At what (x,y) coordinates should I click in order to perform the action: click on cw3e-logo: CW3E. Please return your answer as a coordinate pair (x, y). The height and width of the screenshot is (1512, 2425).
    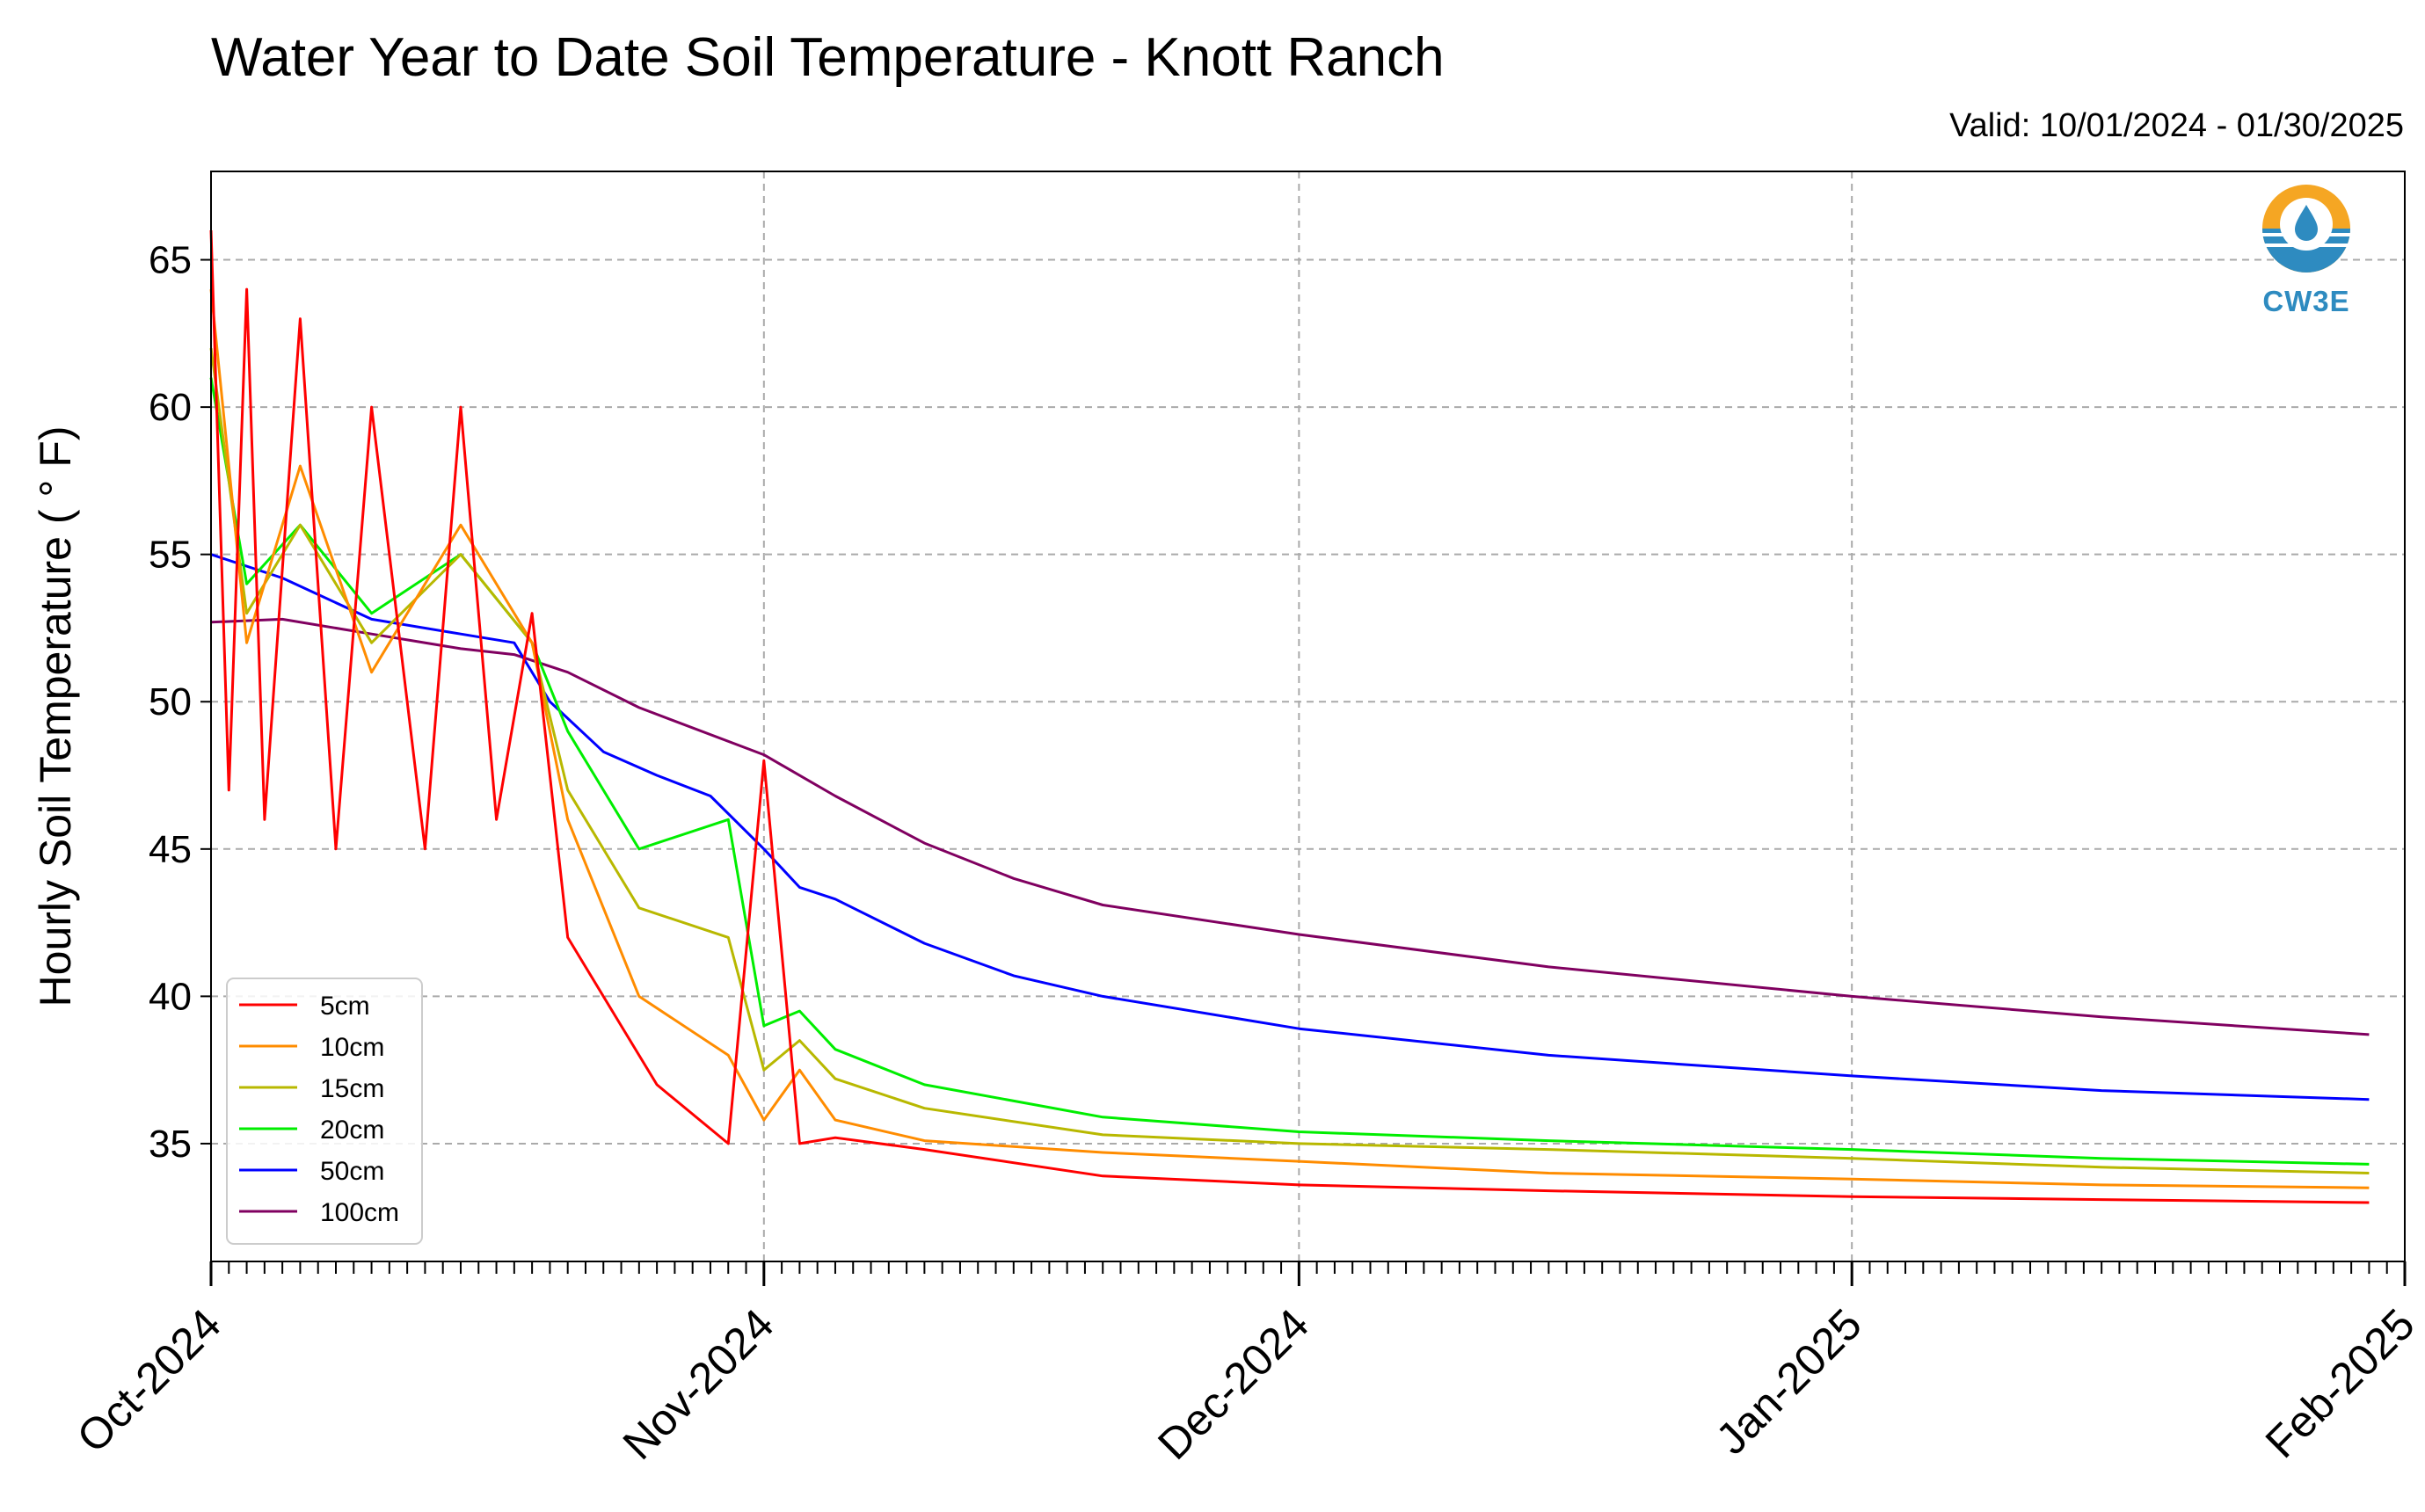
    Looking at the image, I should click on (2306, 249).